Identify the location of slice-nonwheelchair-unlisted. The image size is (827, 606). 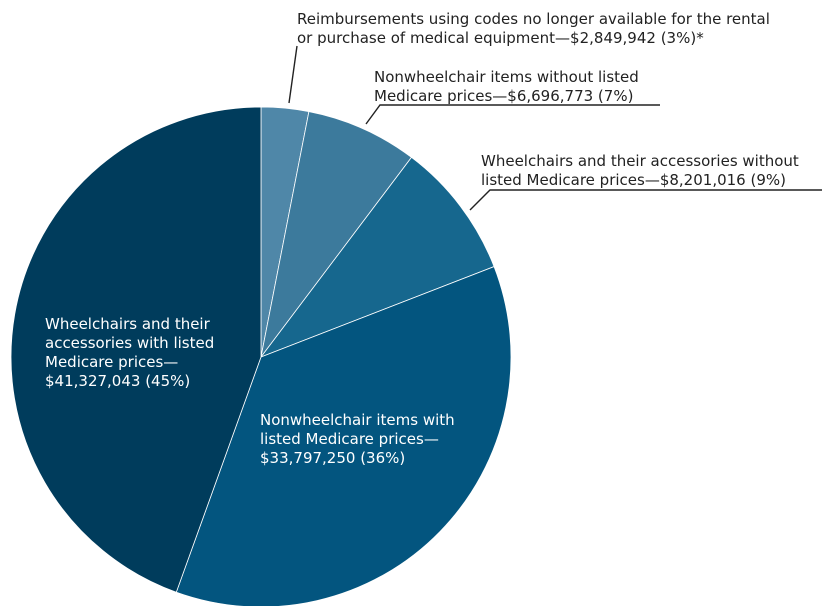
(336, 234).